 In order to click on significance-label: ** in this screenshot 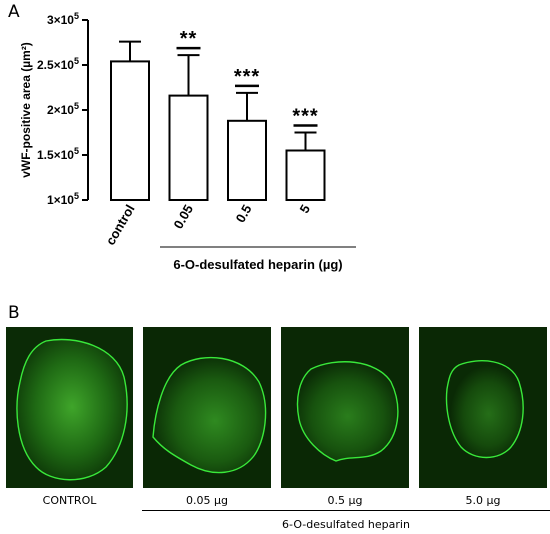, I will do `click(189, 39)`.